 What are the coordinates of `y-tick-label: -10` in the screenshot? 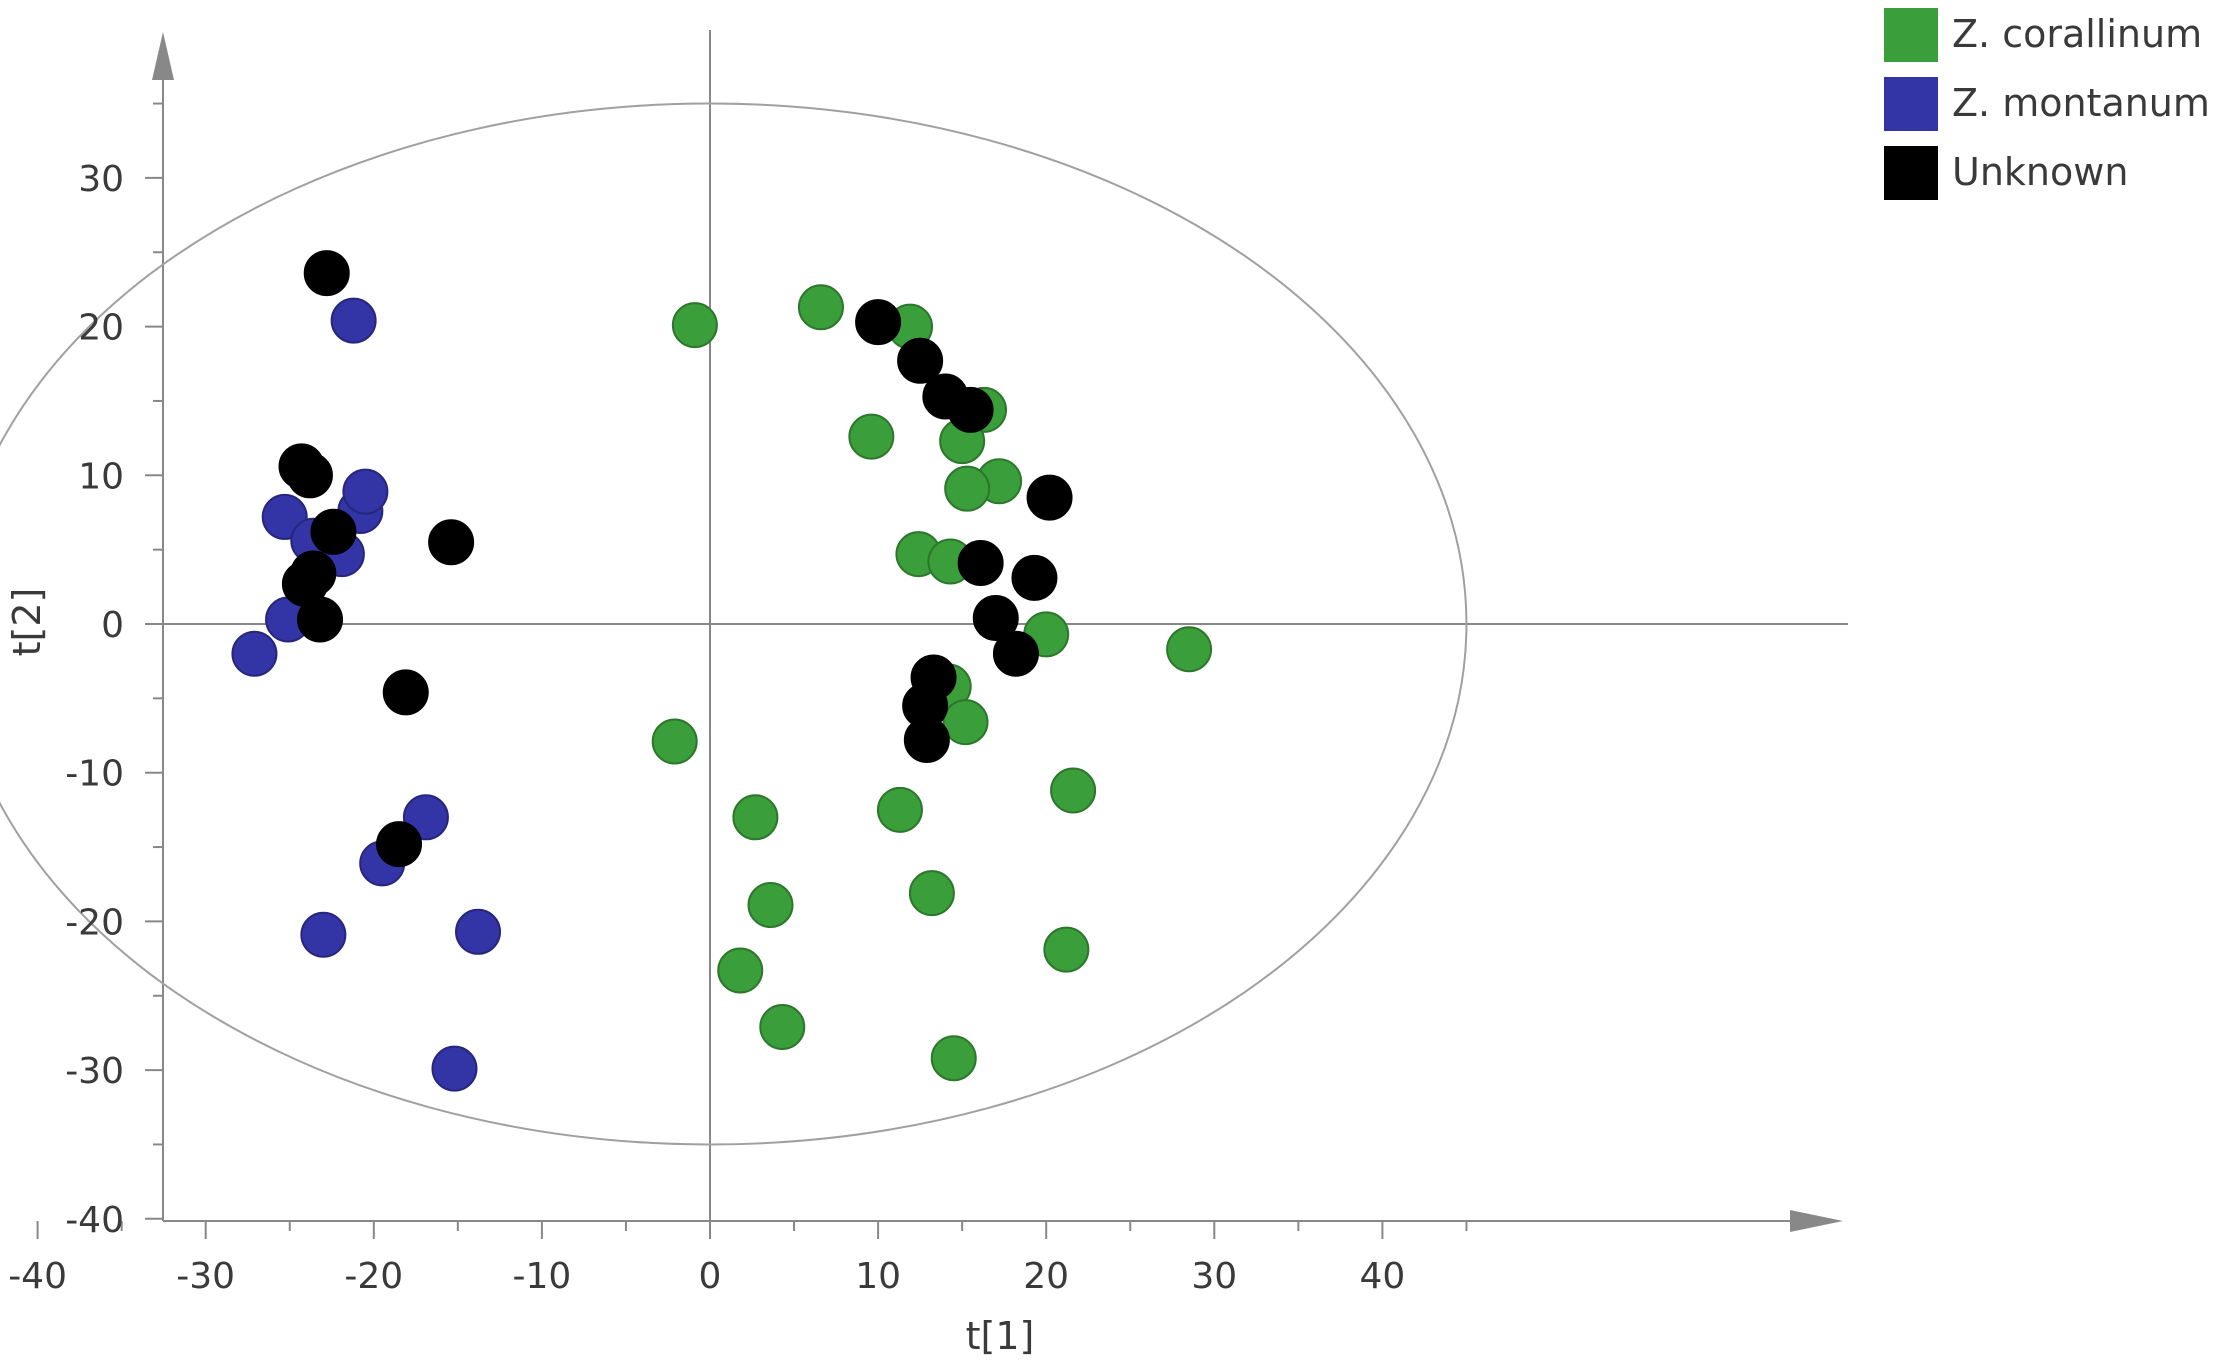 It's located at (94, 774).